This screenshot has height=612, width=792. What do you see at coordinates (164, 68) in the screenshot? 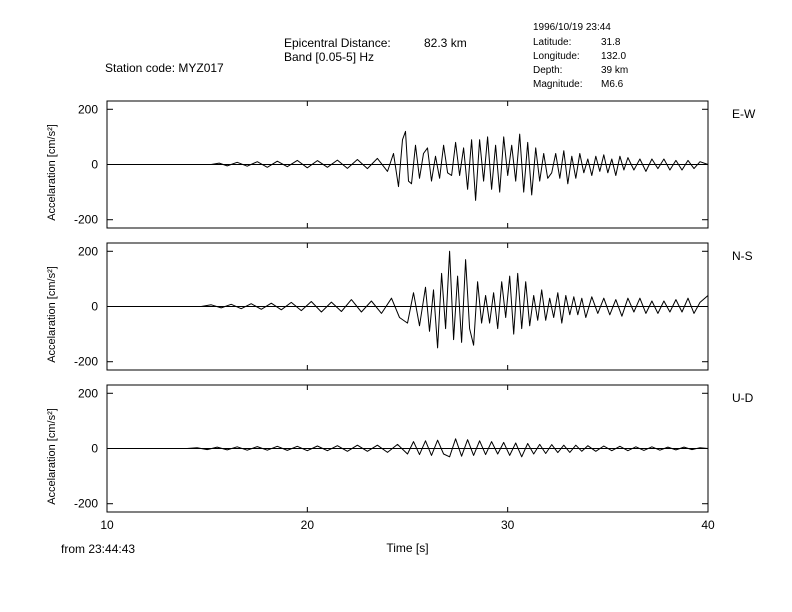
I see `station-code: Station code: MYZ017` at bounding box center [164, 68].